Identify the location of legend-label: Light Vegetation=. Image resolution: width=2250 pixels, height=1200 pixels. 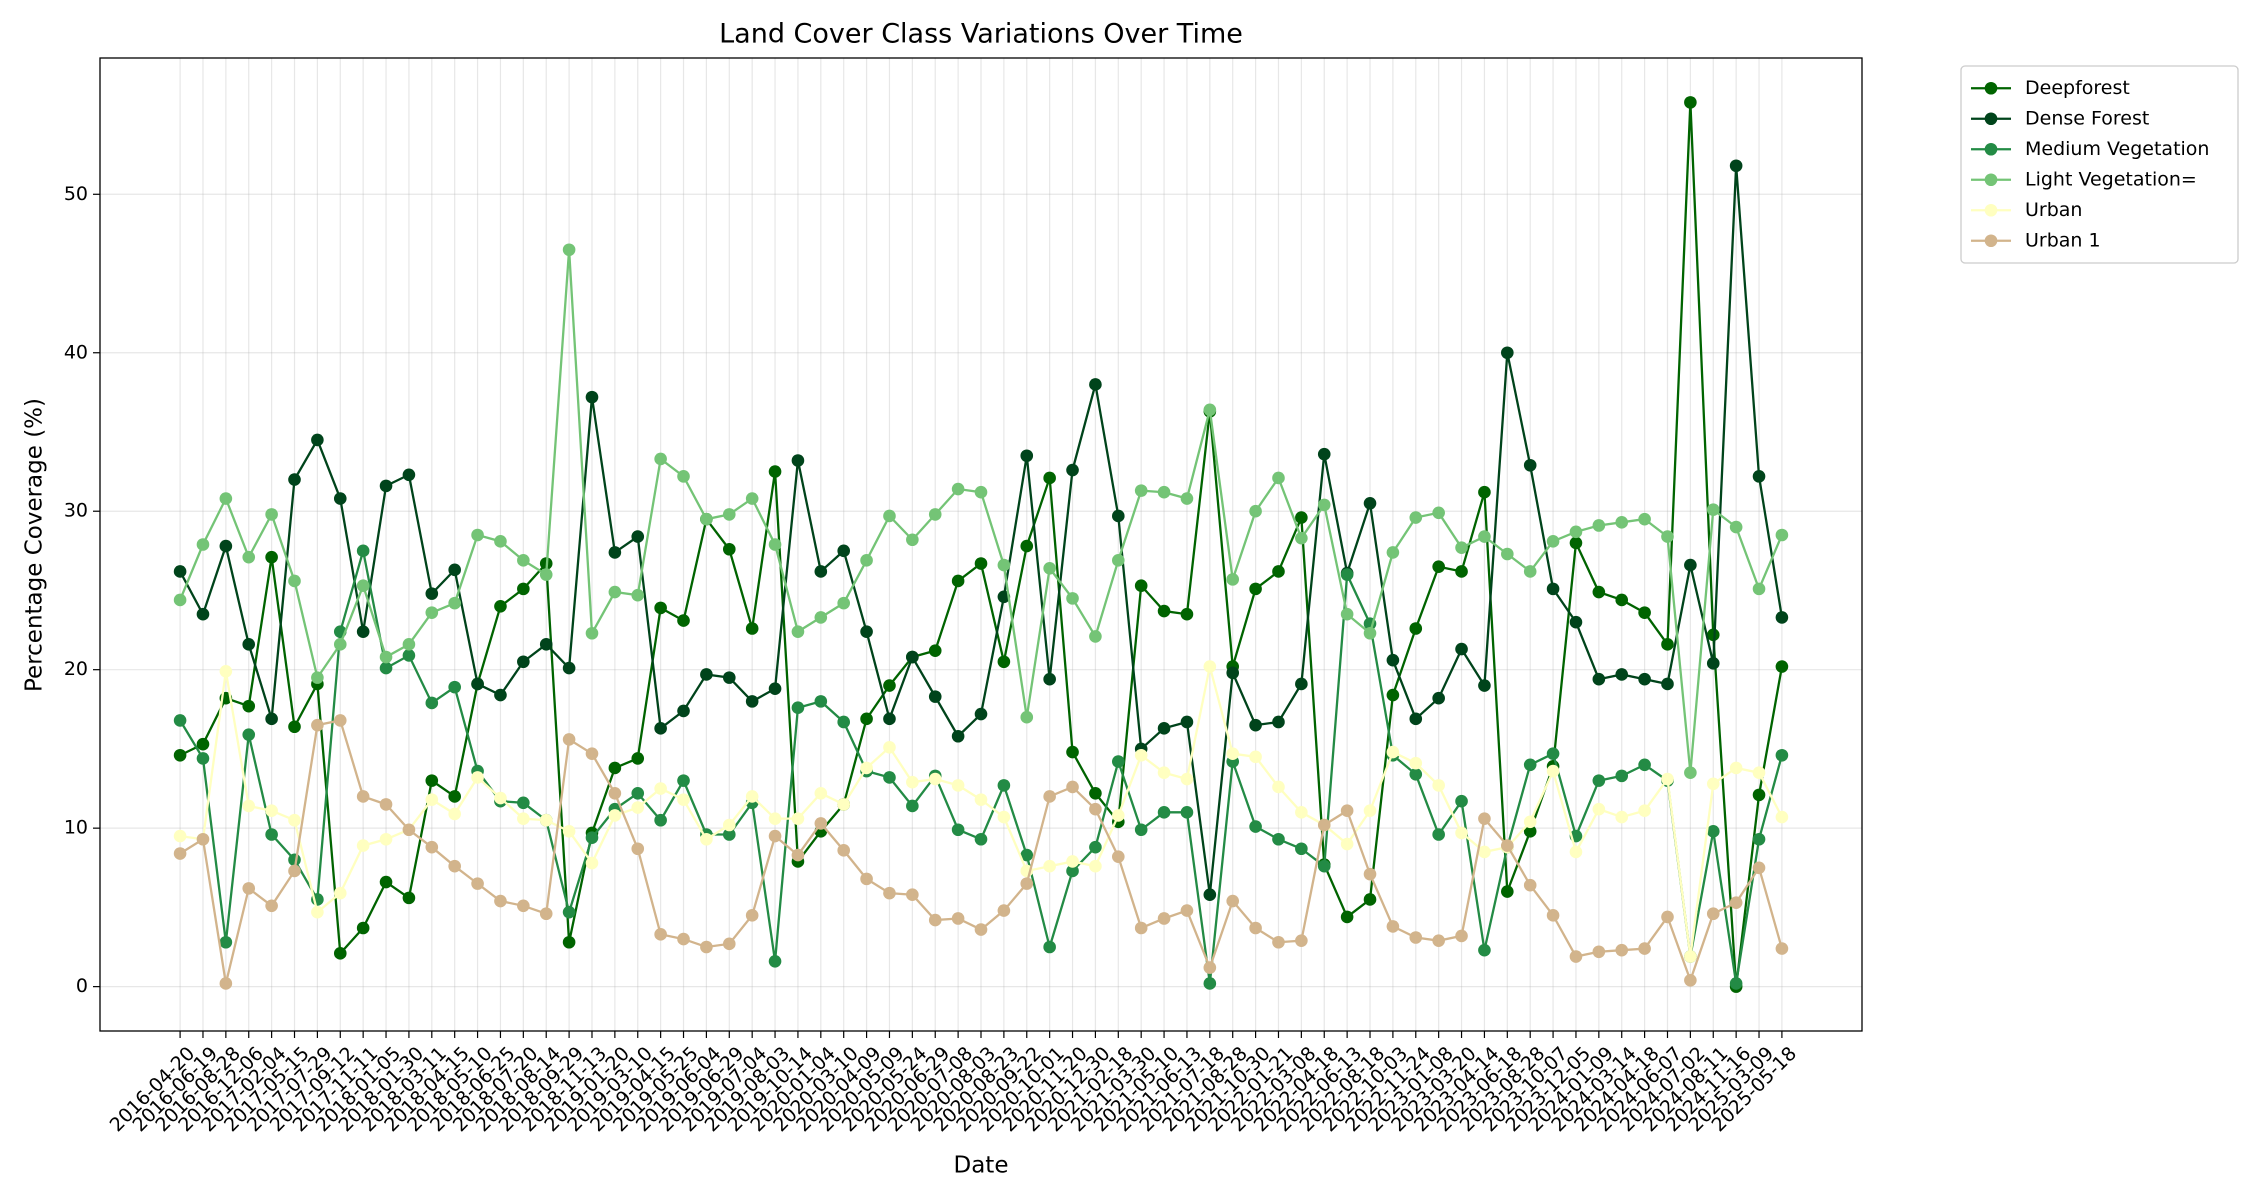
(2111, 179).